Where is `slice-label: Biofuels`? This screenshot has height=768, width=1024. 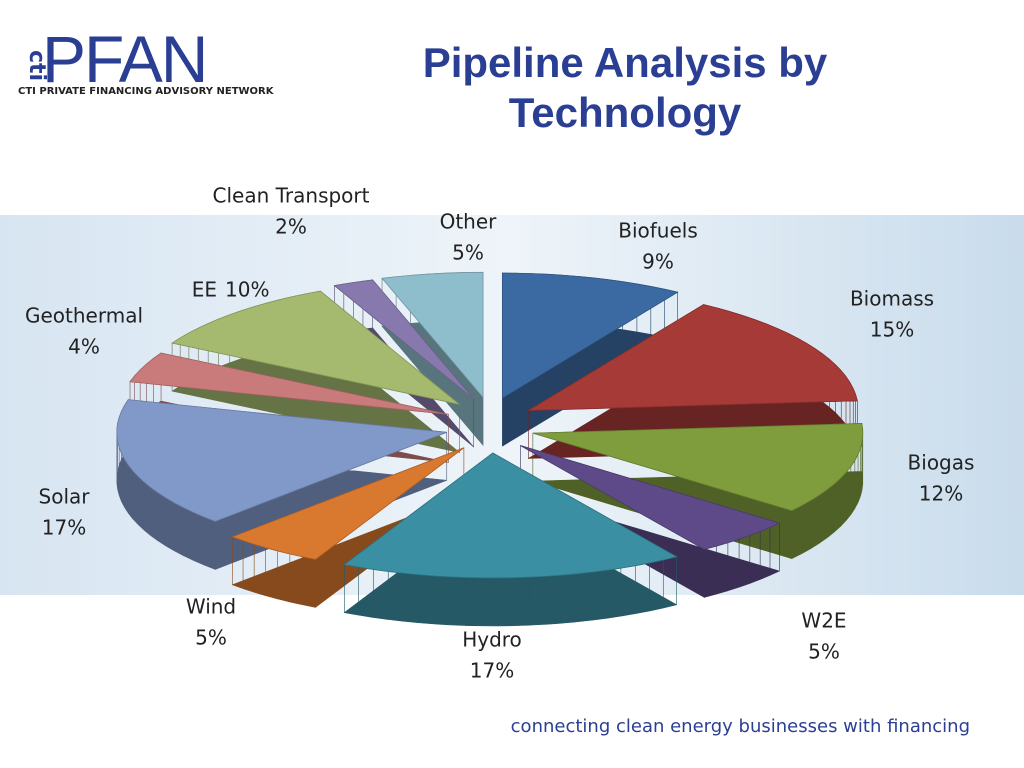
slice-label: Biofuels is located at coordinates (658, 231).